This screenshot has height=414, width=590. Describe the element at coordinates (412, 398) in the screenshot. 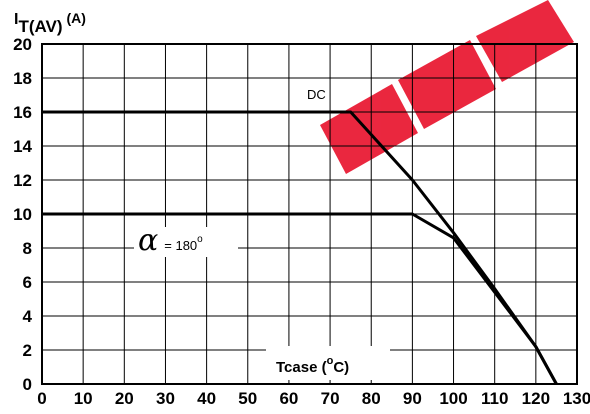

I see `x-tick-label-90: 90` at that location.